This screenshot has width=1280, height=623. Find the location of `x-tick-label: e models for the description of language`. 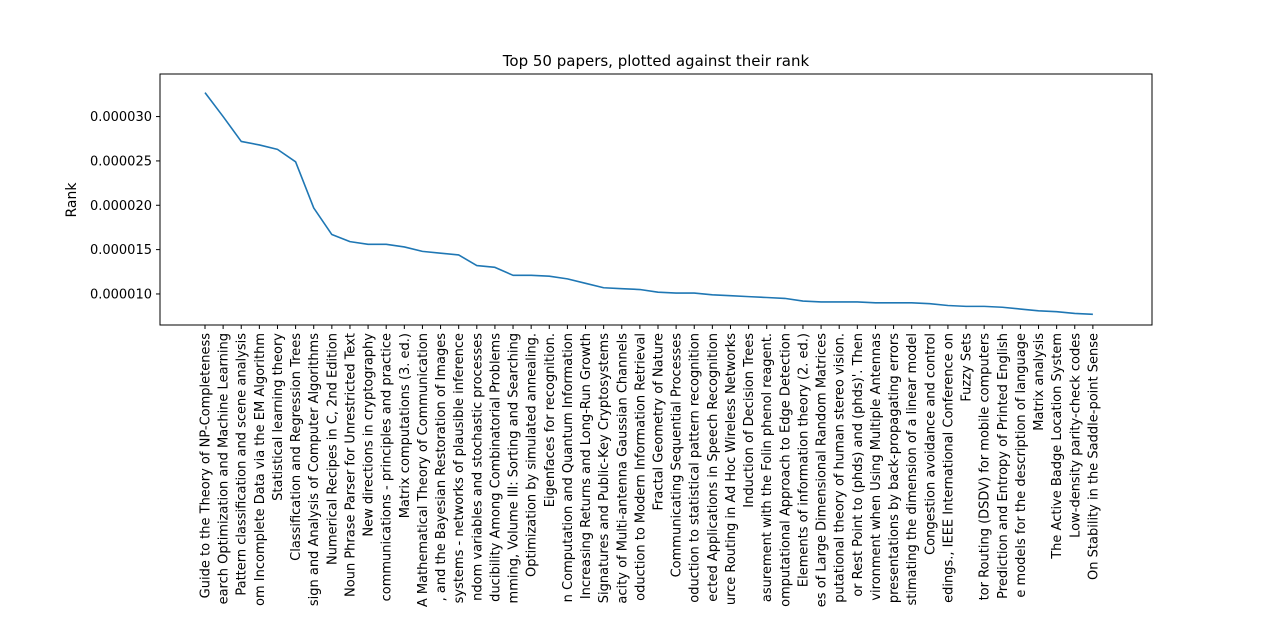

x-tick-label: e models for the description of language is located at coordinates (1021, 465).